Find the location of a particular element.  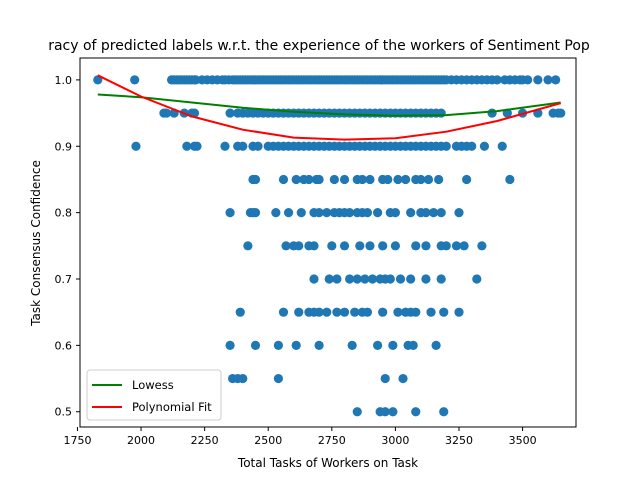

fit-lines is located at coordinates (329, 107).